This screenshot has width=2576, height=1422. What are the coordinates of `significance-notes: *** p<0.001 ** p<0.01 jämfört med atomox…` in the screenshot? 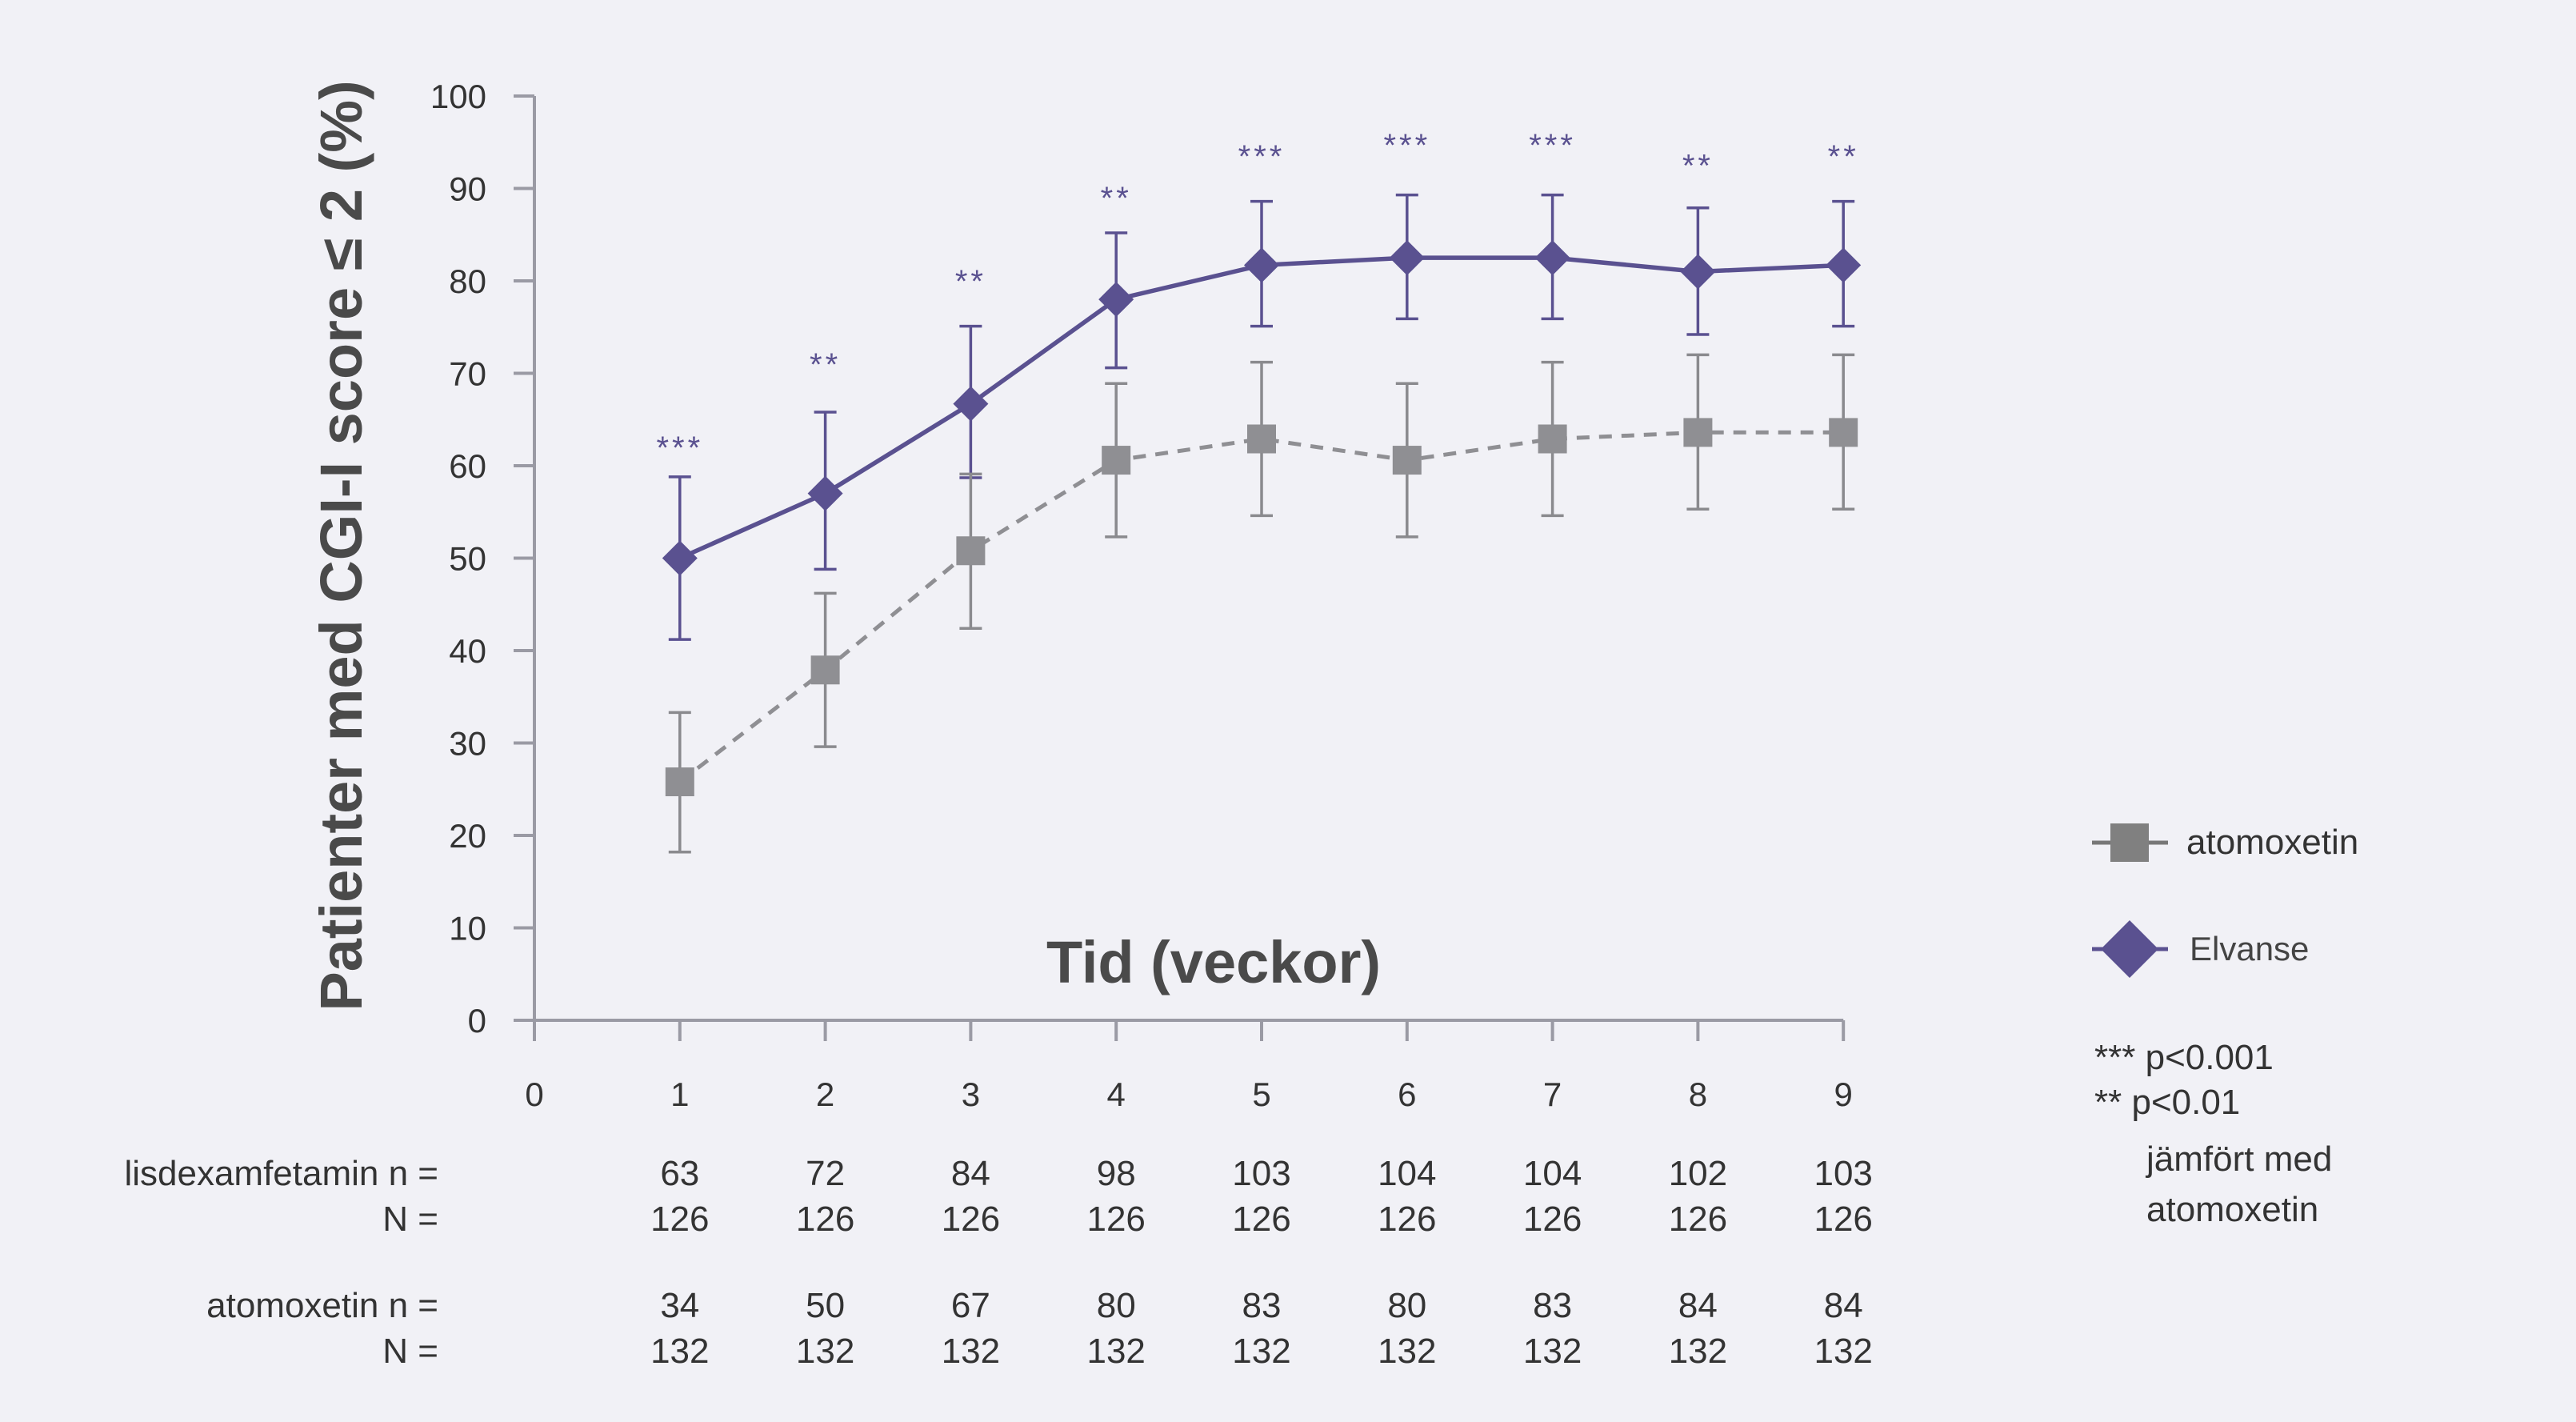 It's located at (2213, 1133).